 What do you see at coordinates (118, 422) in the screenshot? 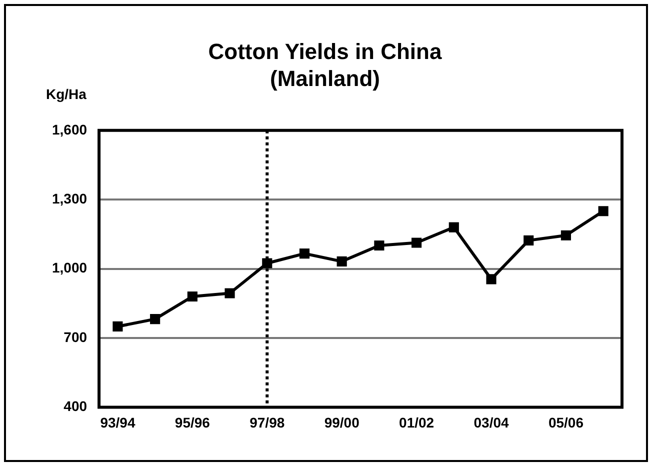
I see `x-tick-label: 93/94` at bounding box center [118, 422].